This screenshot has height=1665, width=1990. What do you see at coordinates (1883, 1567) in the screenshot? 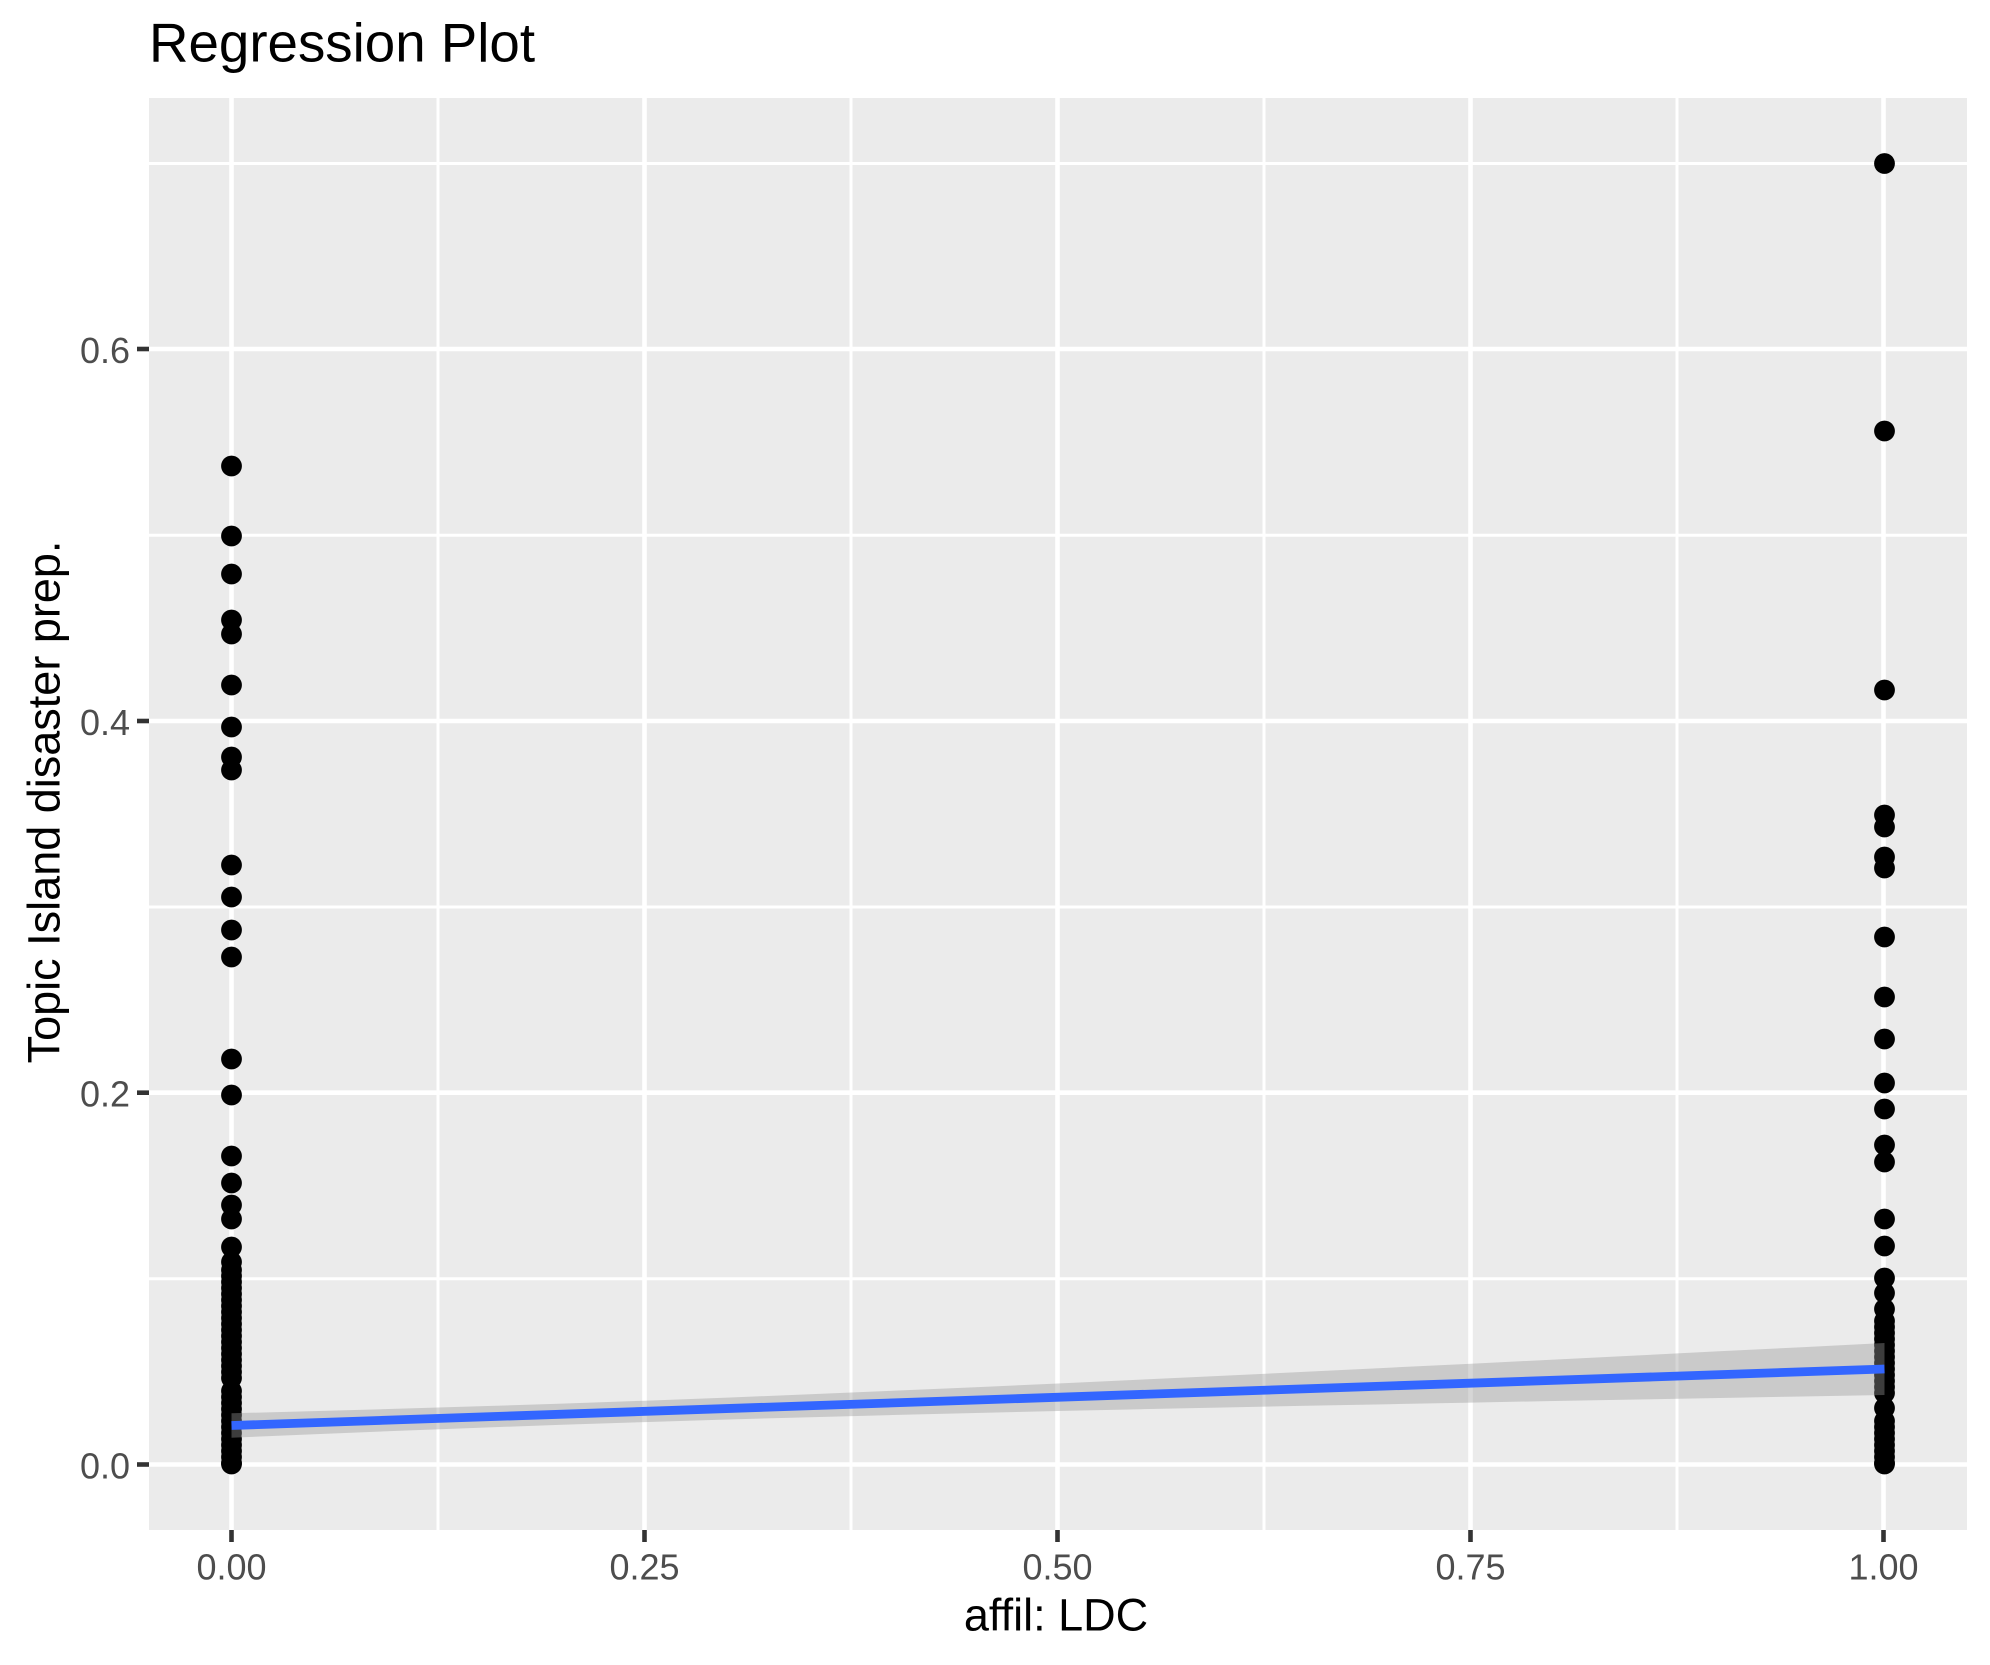
I see `svg-text: 1.00` at bounding box center [1883, 1567].